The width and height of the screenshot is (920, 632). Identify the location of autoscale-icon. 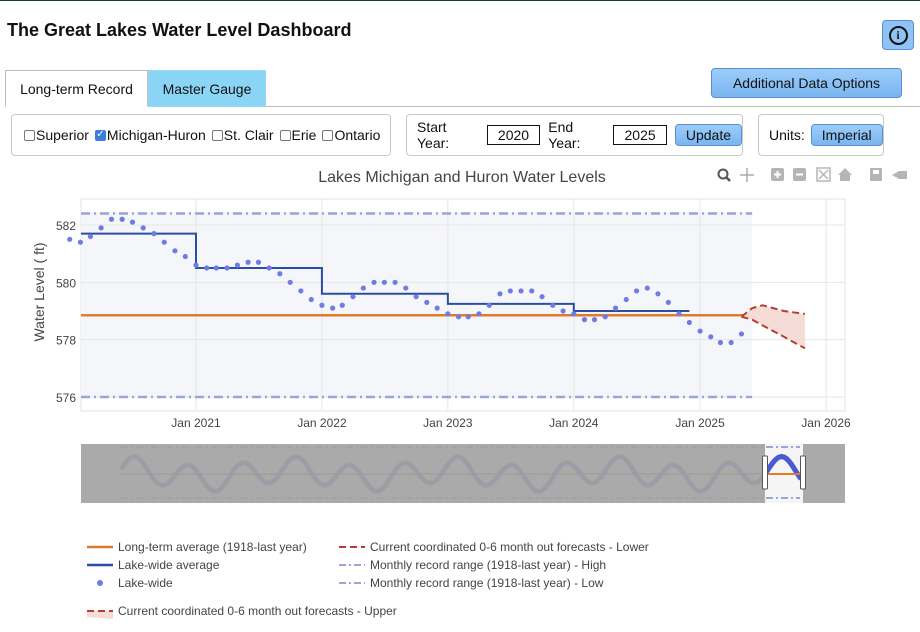
(823, 174).